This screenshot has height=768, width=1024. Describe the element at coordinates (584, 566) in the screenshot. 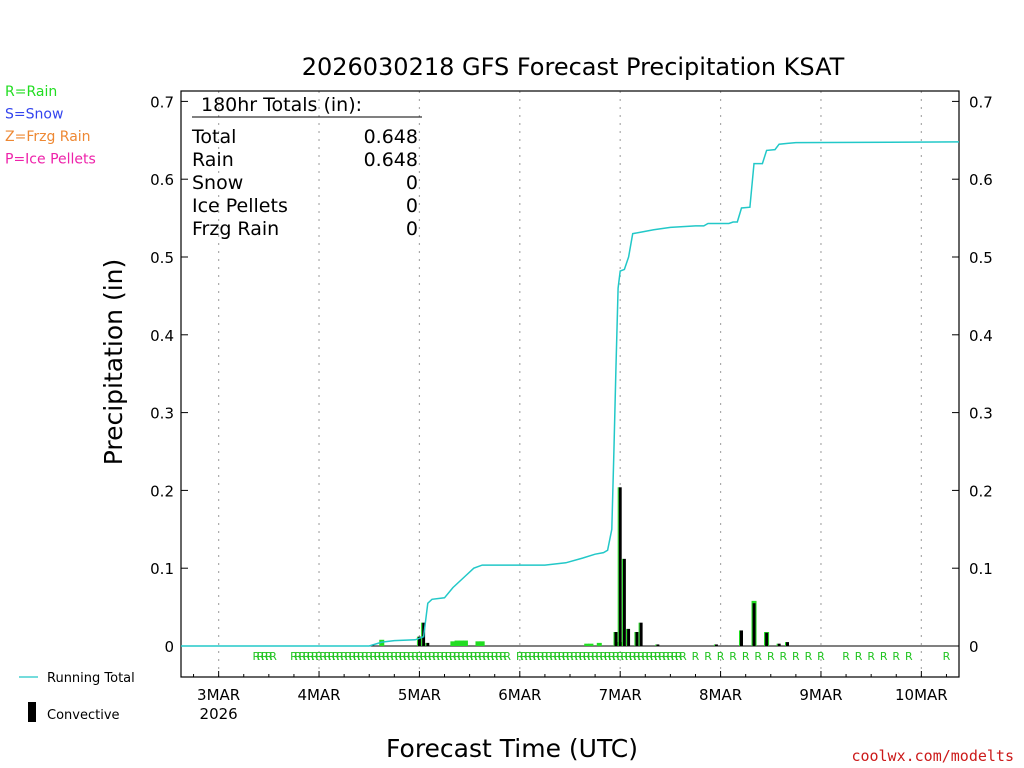

I see `precip-bars` at that location.